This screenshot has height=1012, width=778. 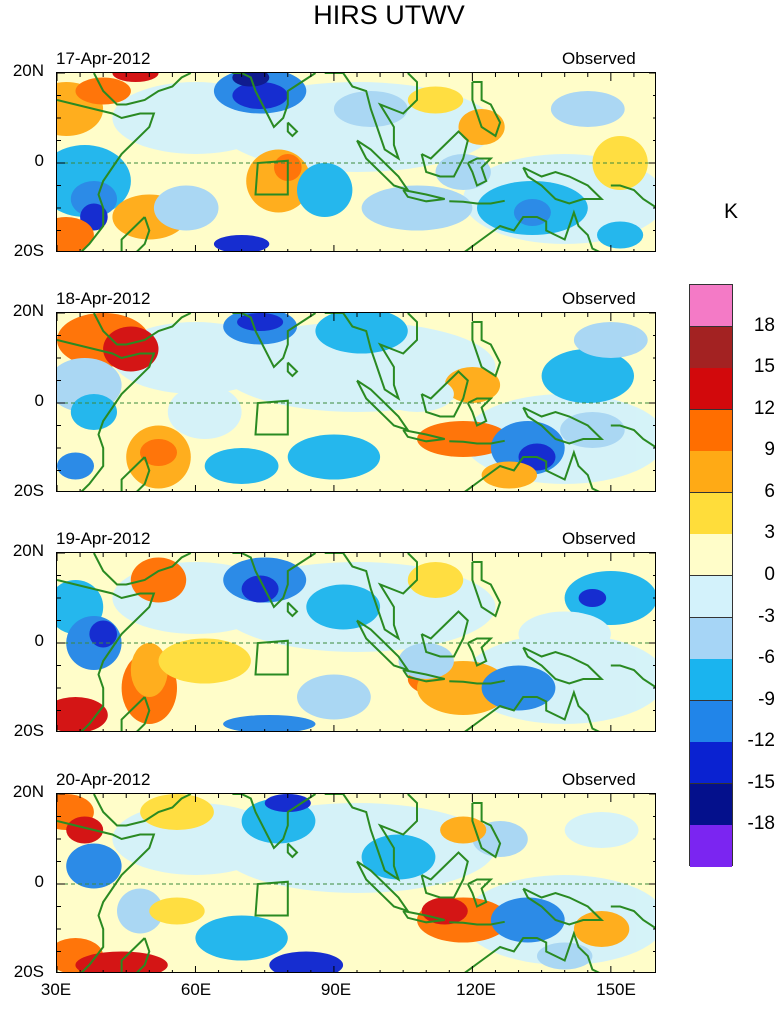 What do you see at coordinates (56, 989) in the screenshot?
I see `lon-label-30e: 30E` at bounding box center [56, 989].